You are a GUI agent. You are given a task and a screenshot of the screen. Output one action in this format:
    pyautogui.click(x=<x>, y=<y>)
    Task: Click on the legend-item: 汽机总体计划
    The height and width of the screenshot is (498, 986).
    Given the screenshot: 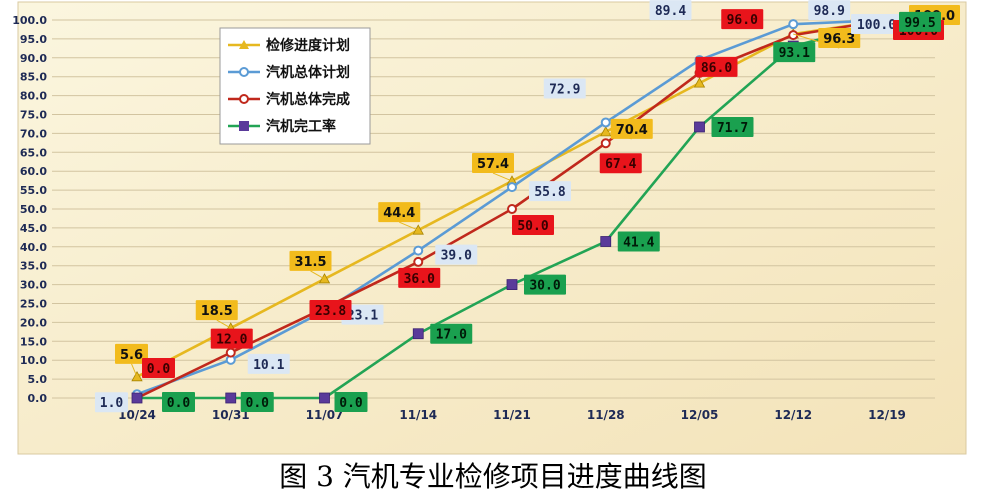 What is the action you would take?
    pyautogui.click(x=289, y=72)
    